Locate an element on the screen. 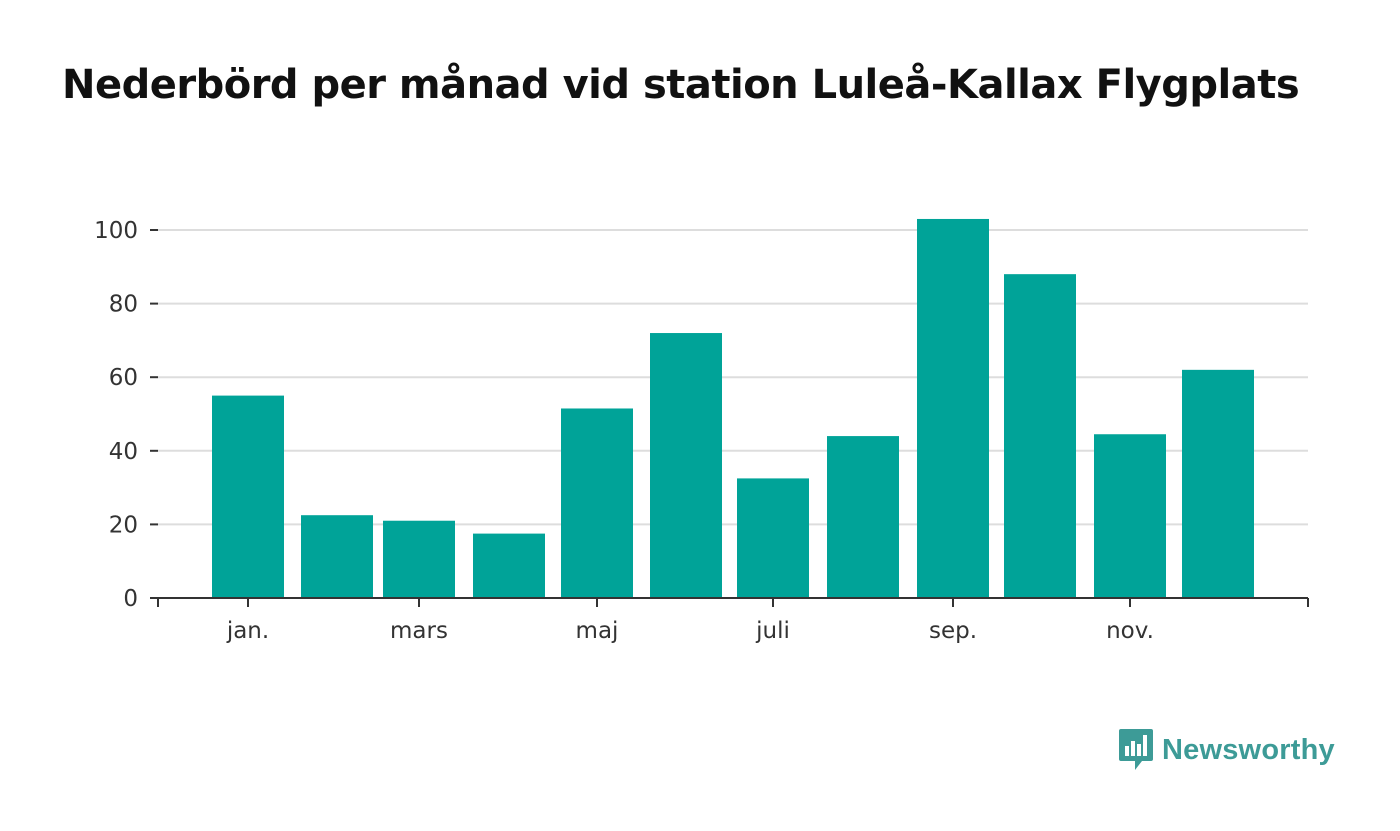 The image size is (1400, 831). bar-aug is located at coordinates (863, 517).